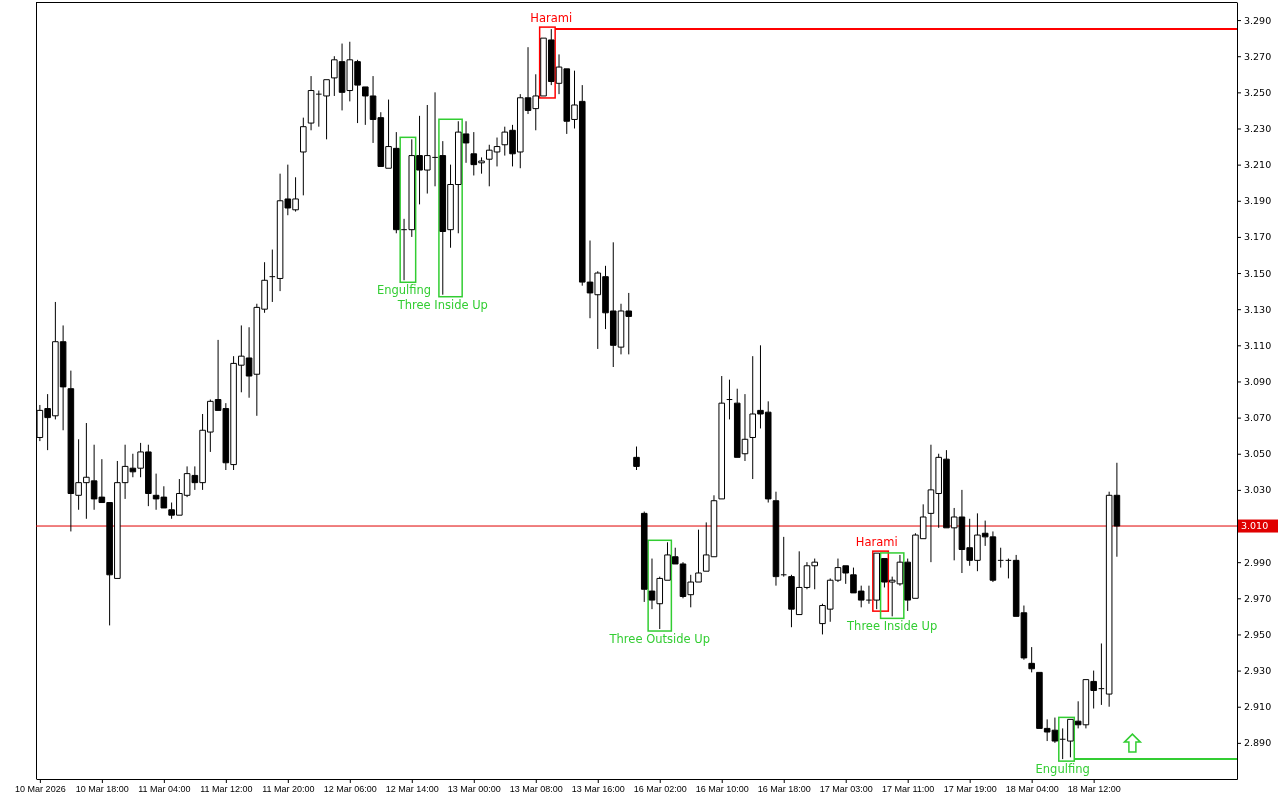 Image resolution: width=1280 pixels, height=800 pixels. Describe the element at coordinates (226, 789) in the screenshot. I see `x-tick-label: 11 Mar 12:00` at that location.